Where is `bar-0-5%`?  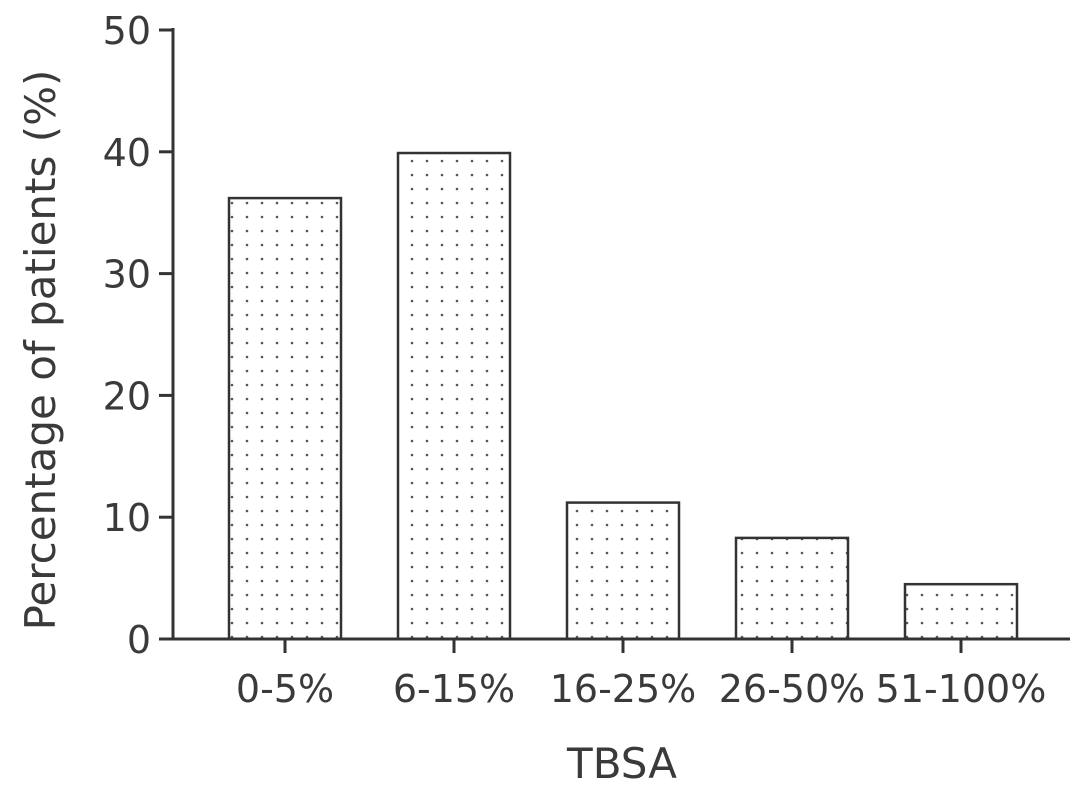 bar-0-5% is located at coordinates (285, 418).